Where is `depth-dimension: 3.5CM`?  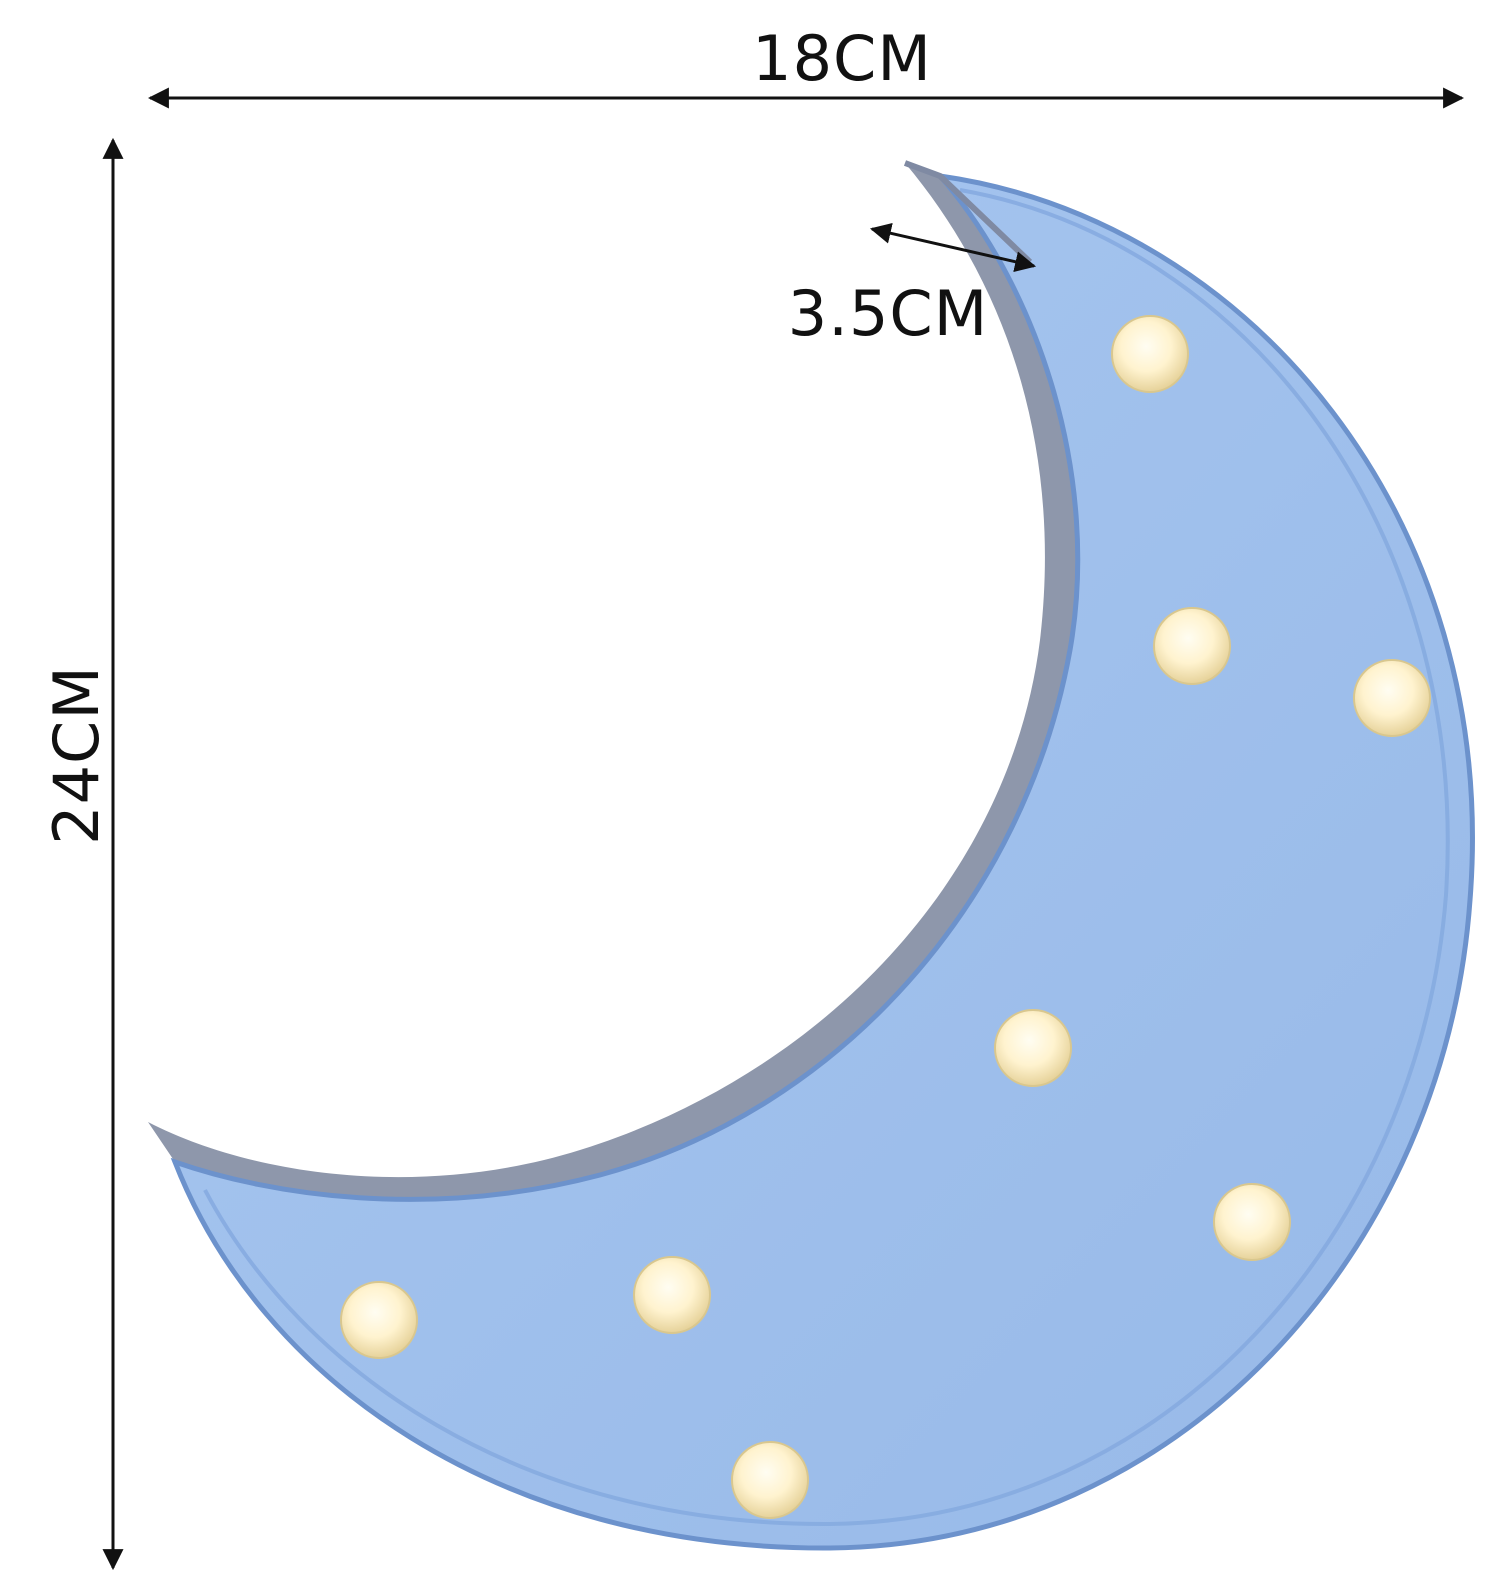
depth-dimension: 3.5CM is located at coordinates (912, 286).